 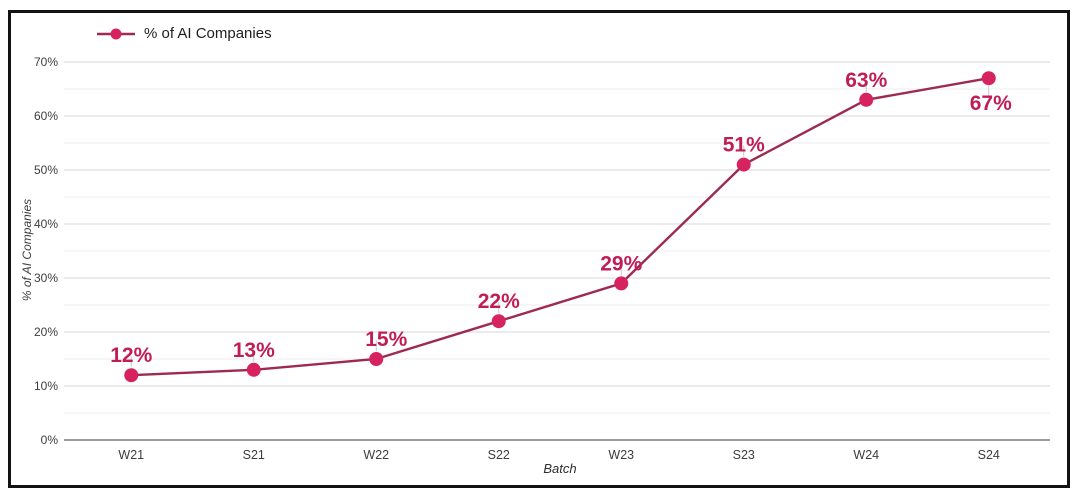 What do you see at coordinates (46, 170) in the screenshot?
I see `y-tick-label: 50%` at bounding box center [46, 170].